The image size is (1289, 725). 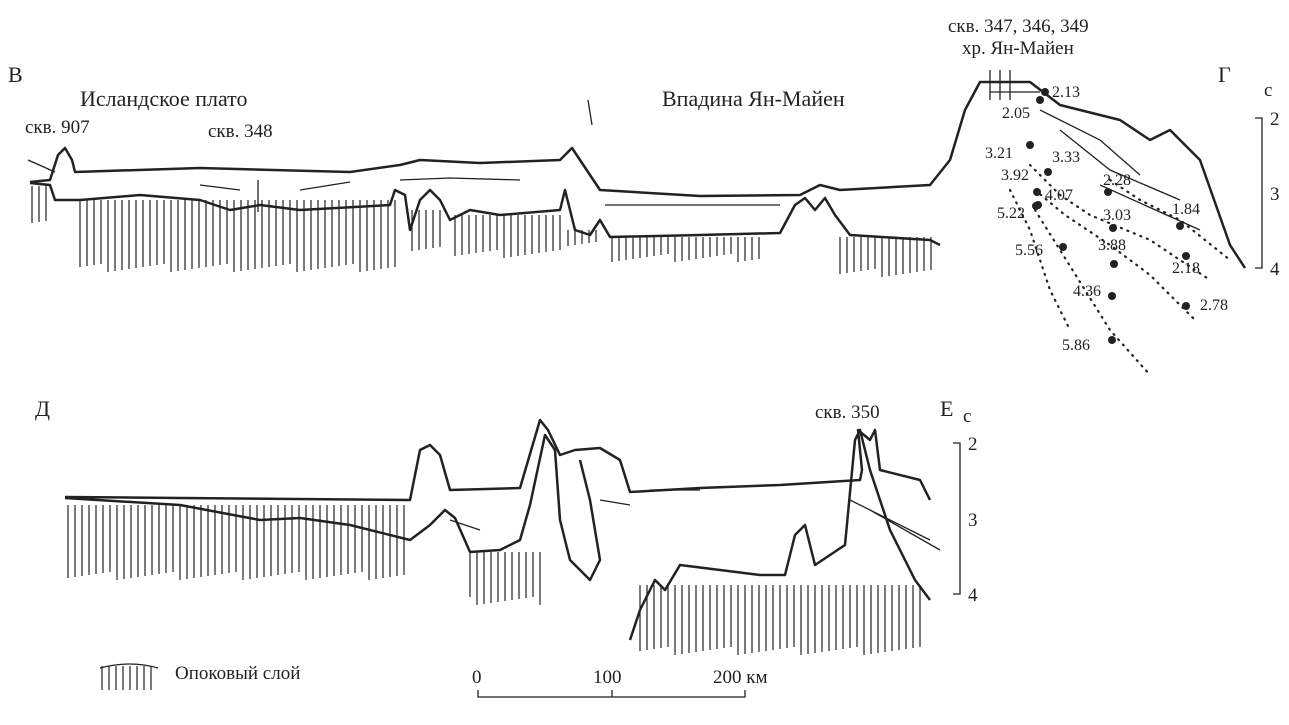 What do you see at coordinates (753, 98) in the screenshot?
I see `region-label: Впадина Ян-Майен` at bounding box center [753, 98].